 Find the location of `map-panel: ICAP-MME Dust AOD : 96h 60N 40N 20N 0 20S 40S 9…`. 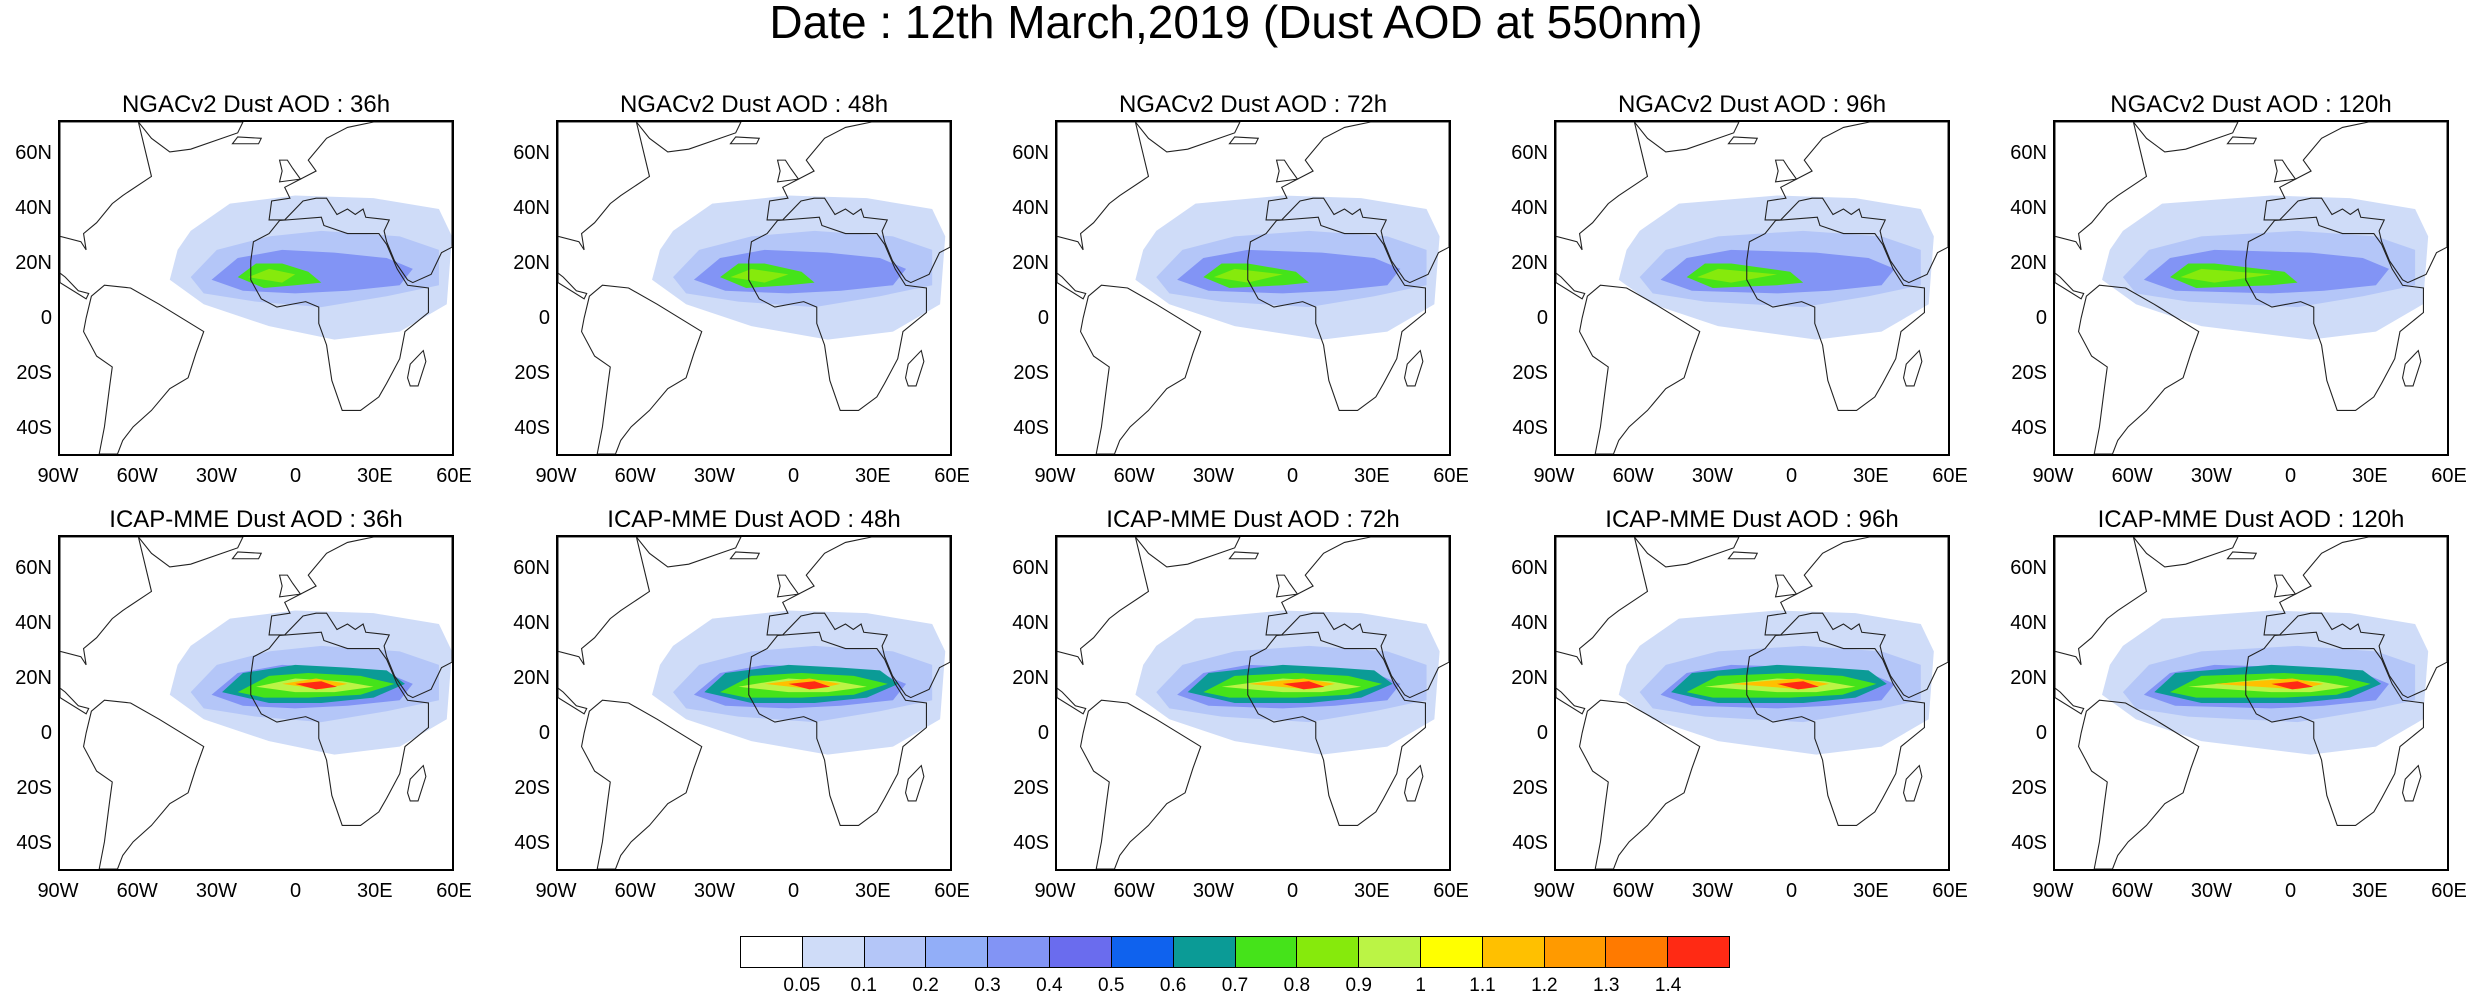

map-panel: ICAP-MME Dust AOD : 96h 60N 40N 20N 0 20S 40S 9… is located at coordinates (1739, 720).